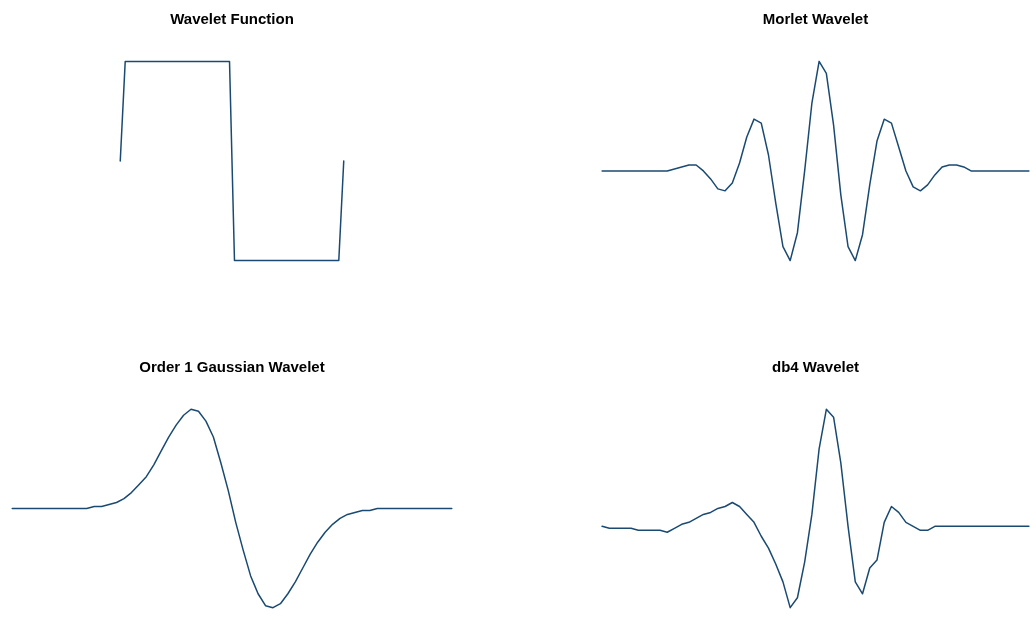 This screenshot has height=628, width=1036. I want to click on chart-title: Order 1 Gaussian Wavelet, so click(232, 366).